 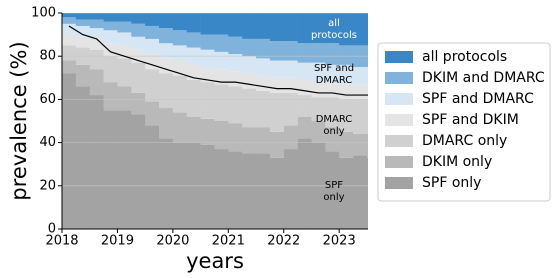 I want to click on y-tick-label: 0, so click(x=52, y=229).